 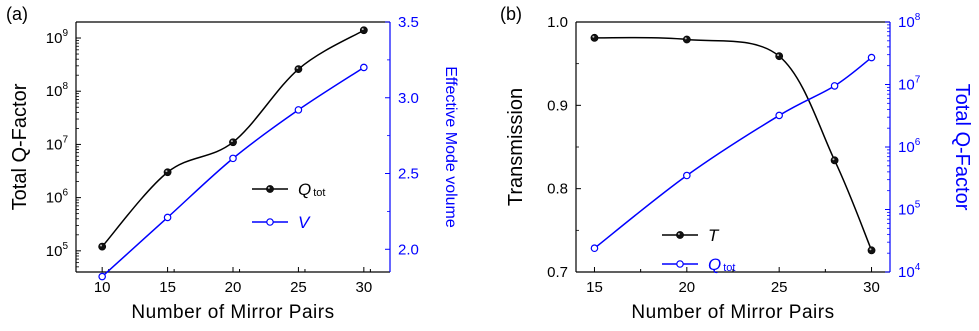 What do you see at coordinates (408, 98) in the screenshot?
I see `panel-a-y2-tick-label-2: 3.0` at bounding box center [408, 98].